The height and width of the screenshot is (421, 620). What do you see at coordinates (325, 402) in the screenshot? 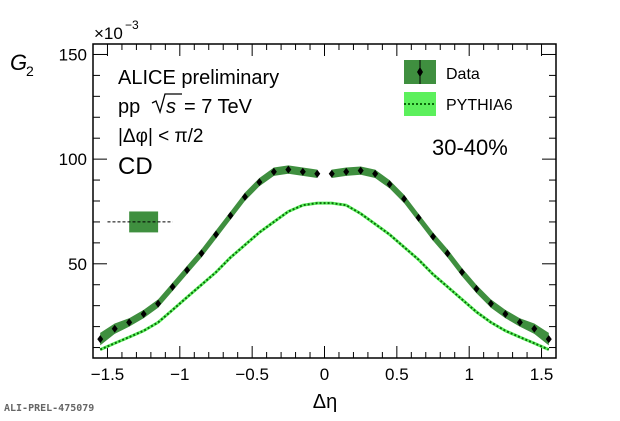
I see `x-axis-label: Δη` at bounding box center [325, 402].